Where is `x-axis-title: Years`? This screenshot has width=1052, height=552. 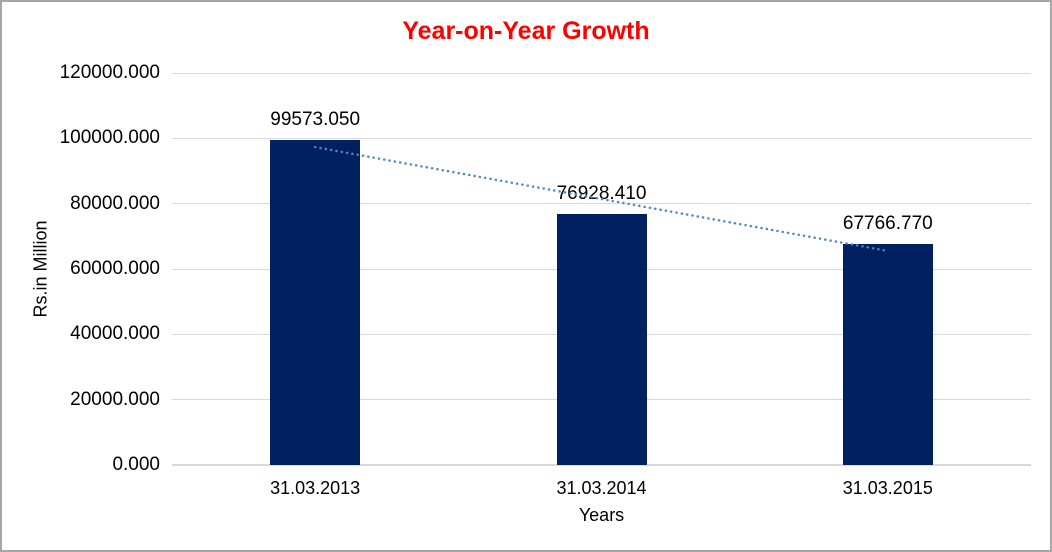
x-axis-title: Years is located at coordinates (601, 515).